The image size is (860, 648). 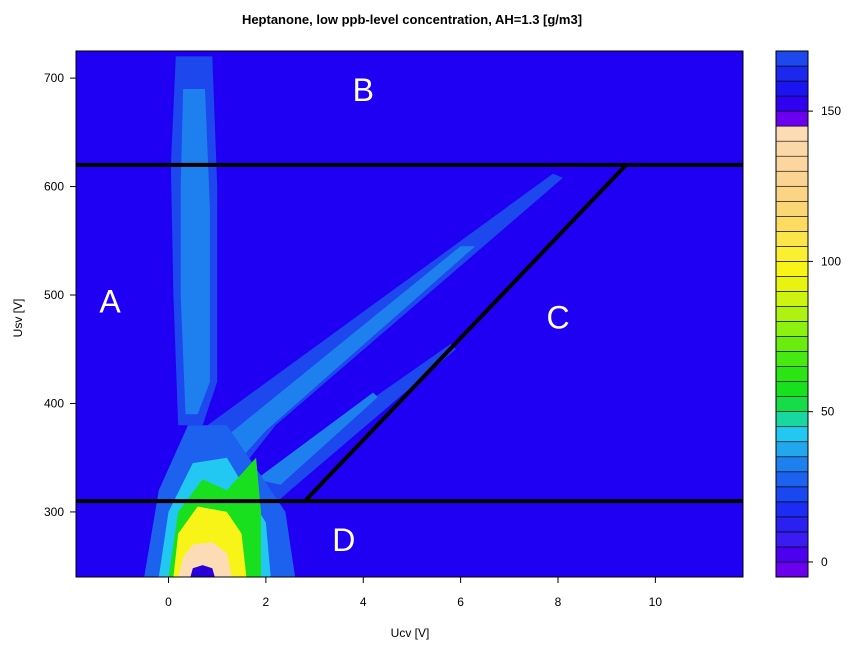 I want to click on x-tick-label: 8, so click(x=558, y=602).